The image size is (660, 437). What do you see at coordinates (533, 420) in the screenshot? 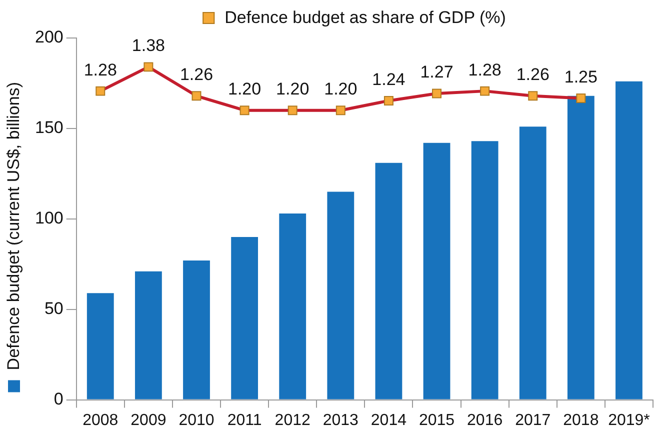
I see `x-tick-label: 2017` at bounding box center [533, 420].